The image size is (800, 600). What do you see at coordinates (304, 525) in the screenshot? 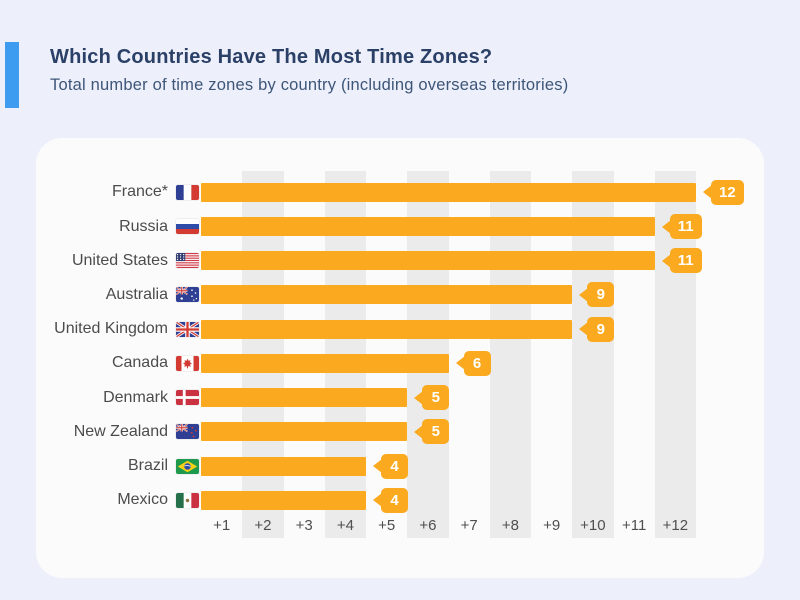
I see `x-tick-label: +3` at bounding box center [304, 525].